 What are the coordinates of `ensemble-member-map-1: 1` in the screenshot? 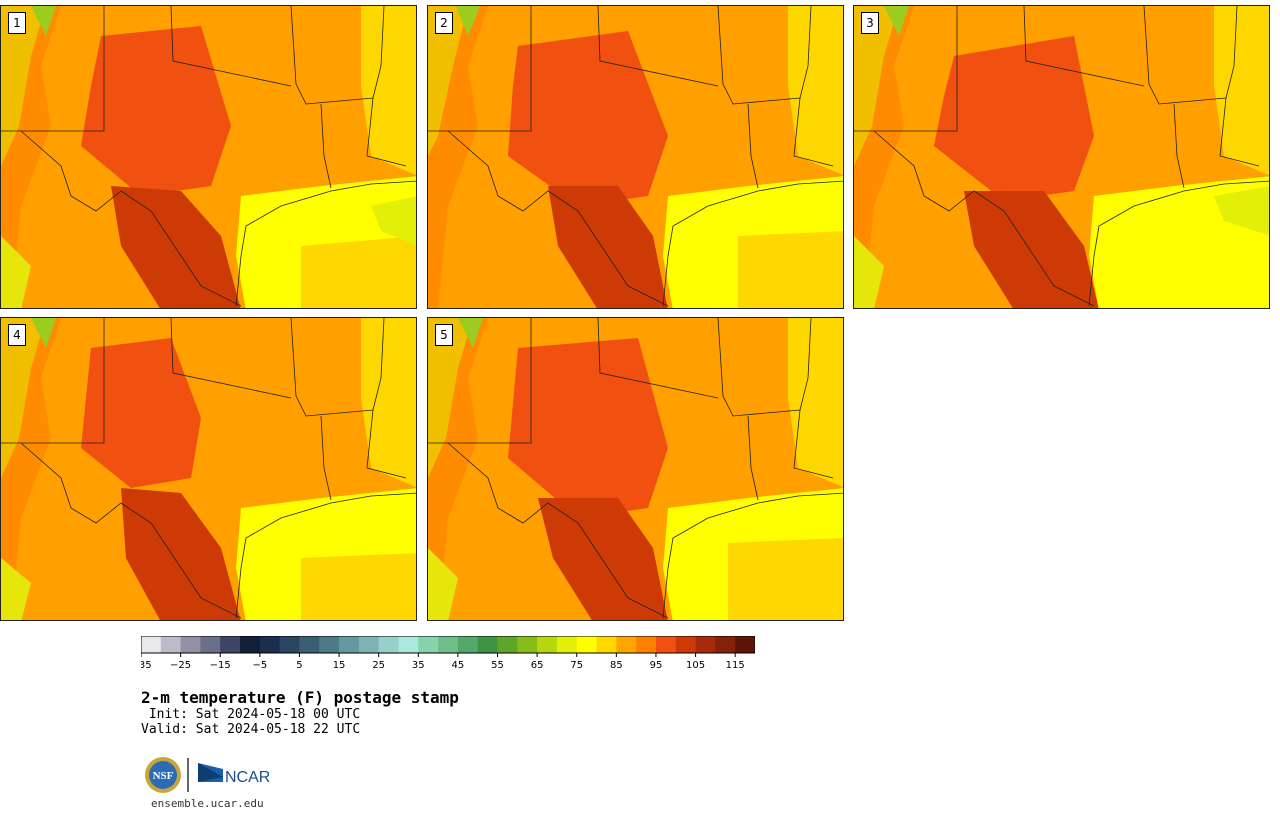 It's located at (208, 157).